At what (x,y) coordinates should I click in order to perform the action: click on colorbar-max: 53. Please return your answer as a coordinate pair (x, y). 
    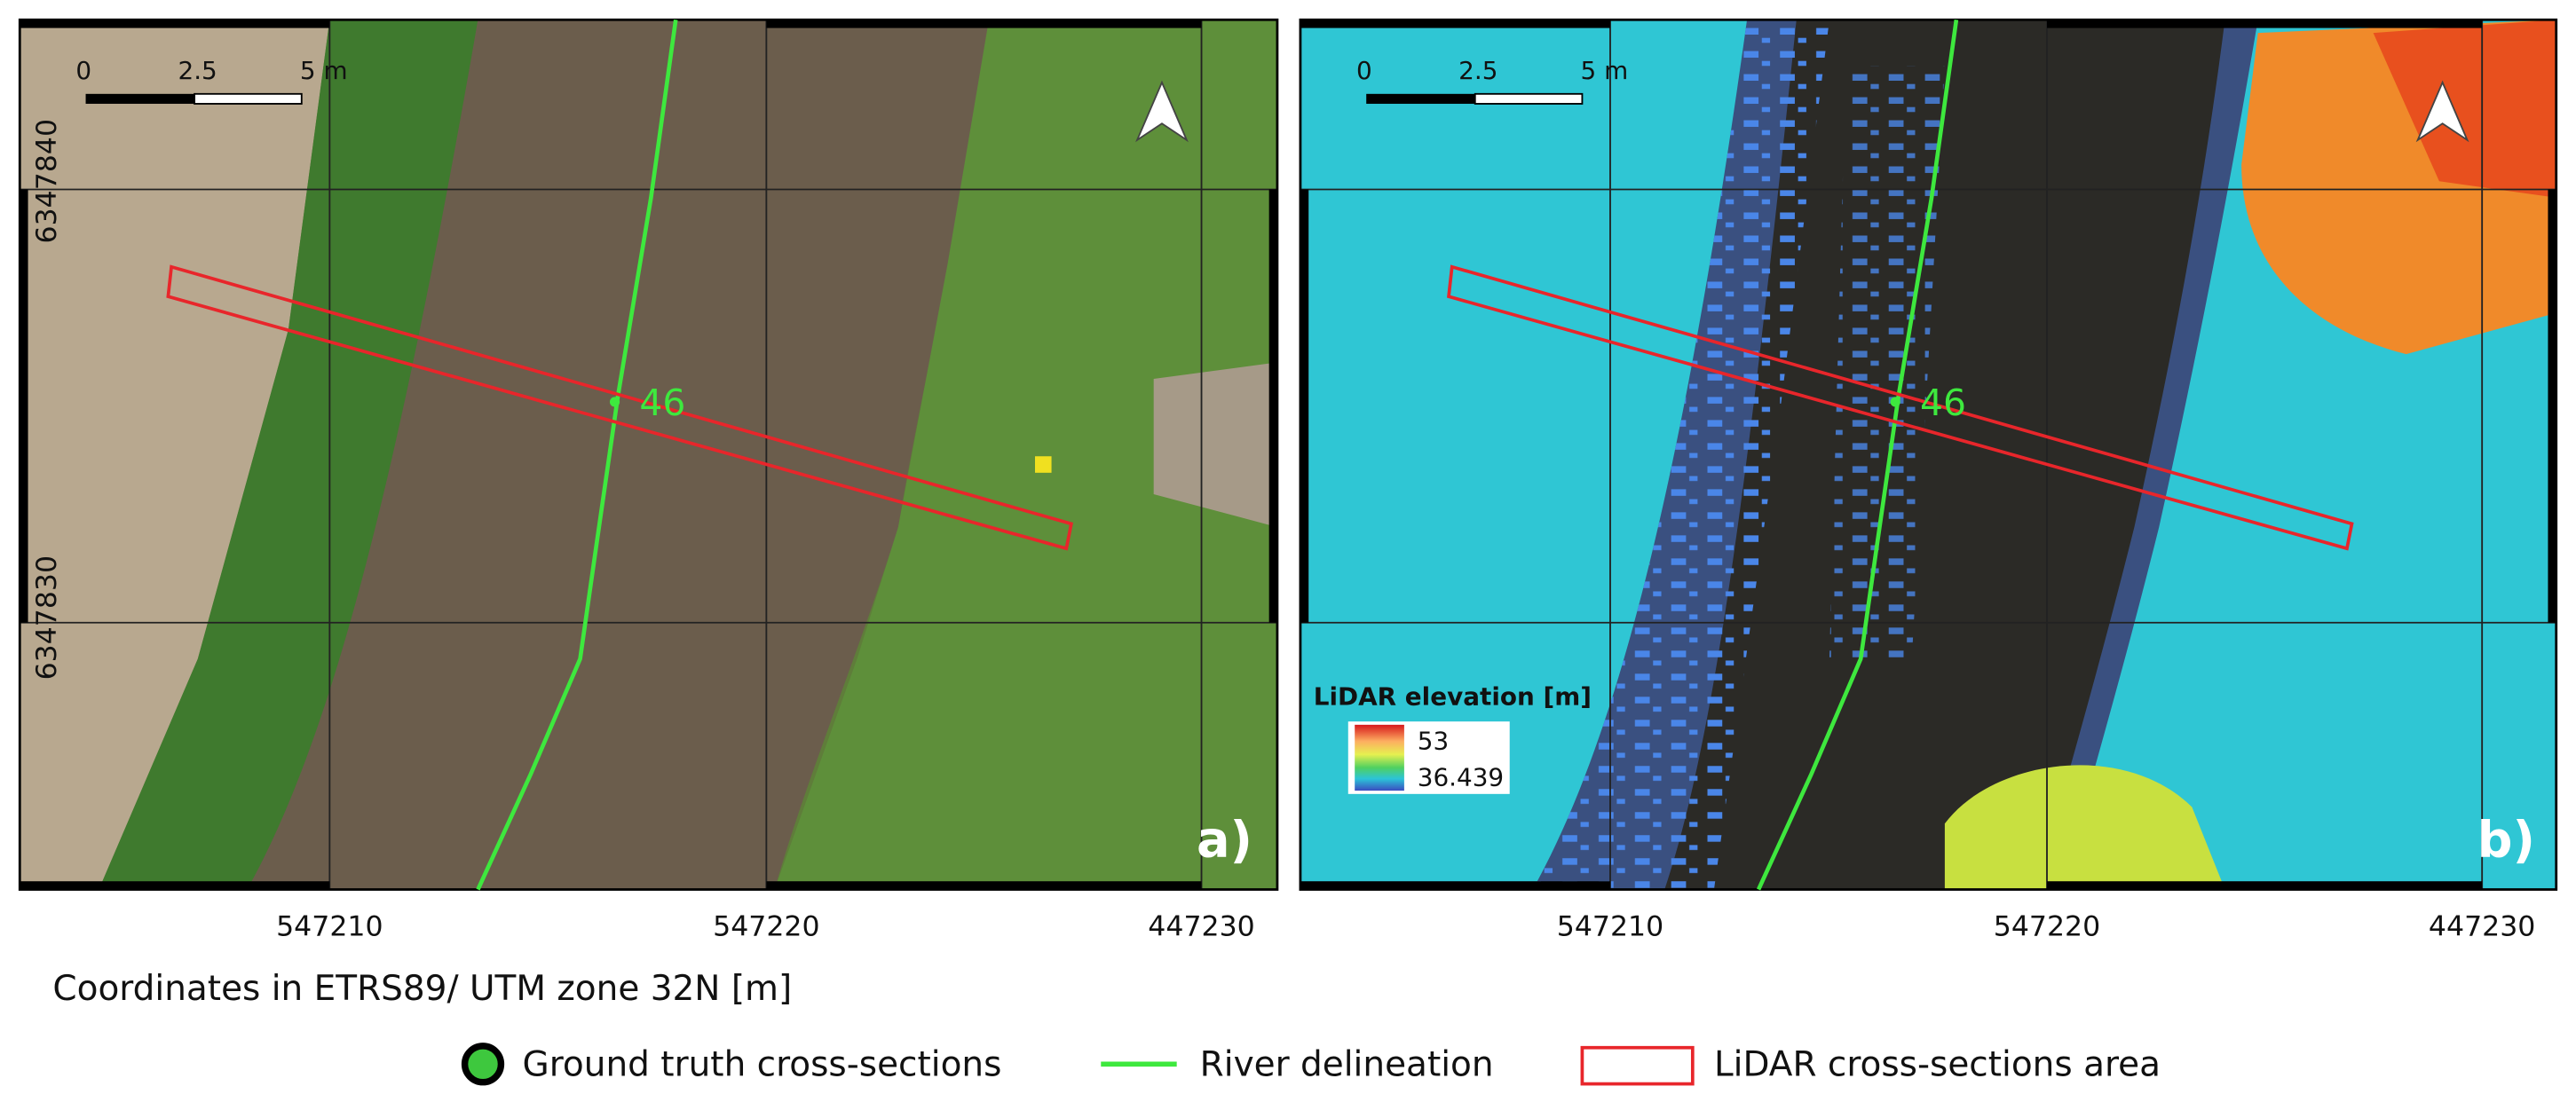
    Looking at the image, I should click on (1433, 742).